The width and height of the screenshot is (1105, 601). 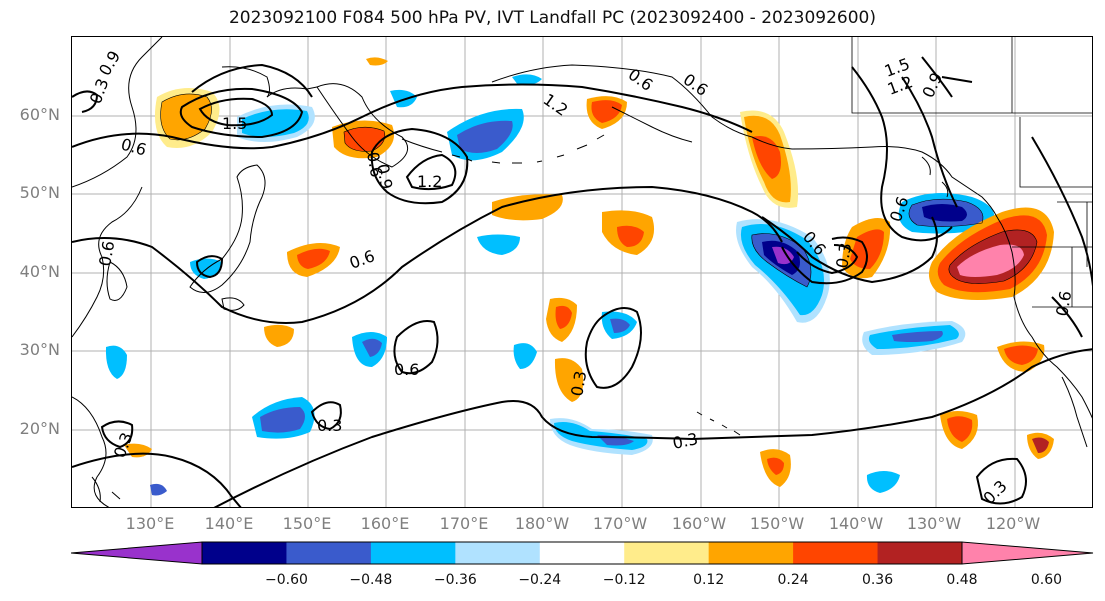 I want to click on lon-label: 150°W, so click(x=777, y=523).